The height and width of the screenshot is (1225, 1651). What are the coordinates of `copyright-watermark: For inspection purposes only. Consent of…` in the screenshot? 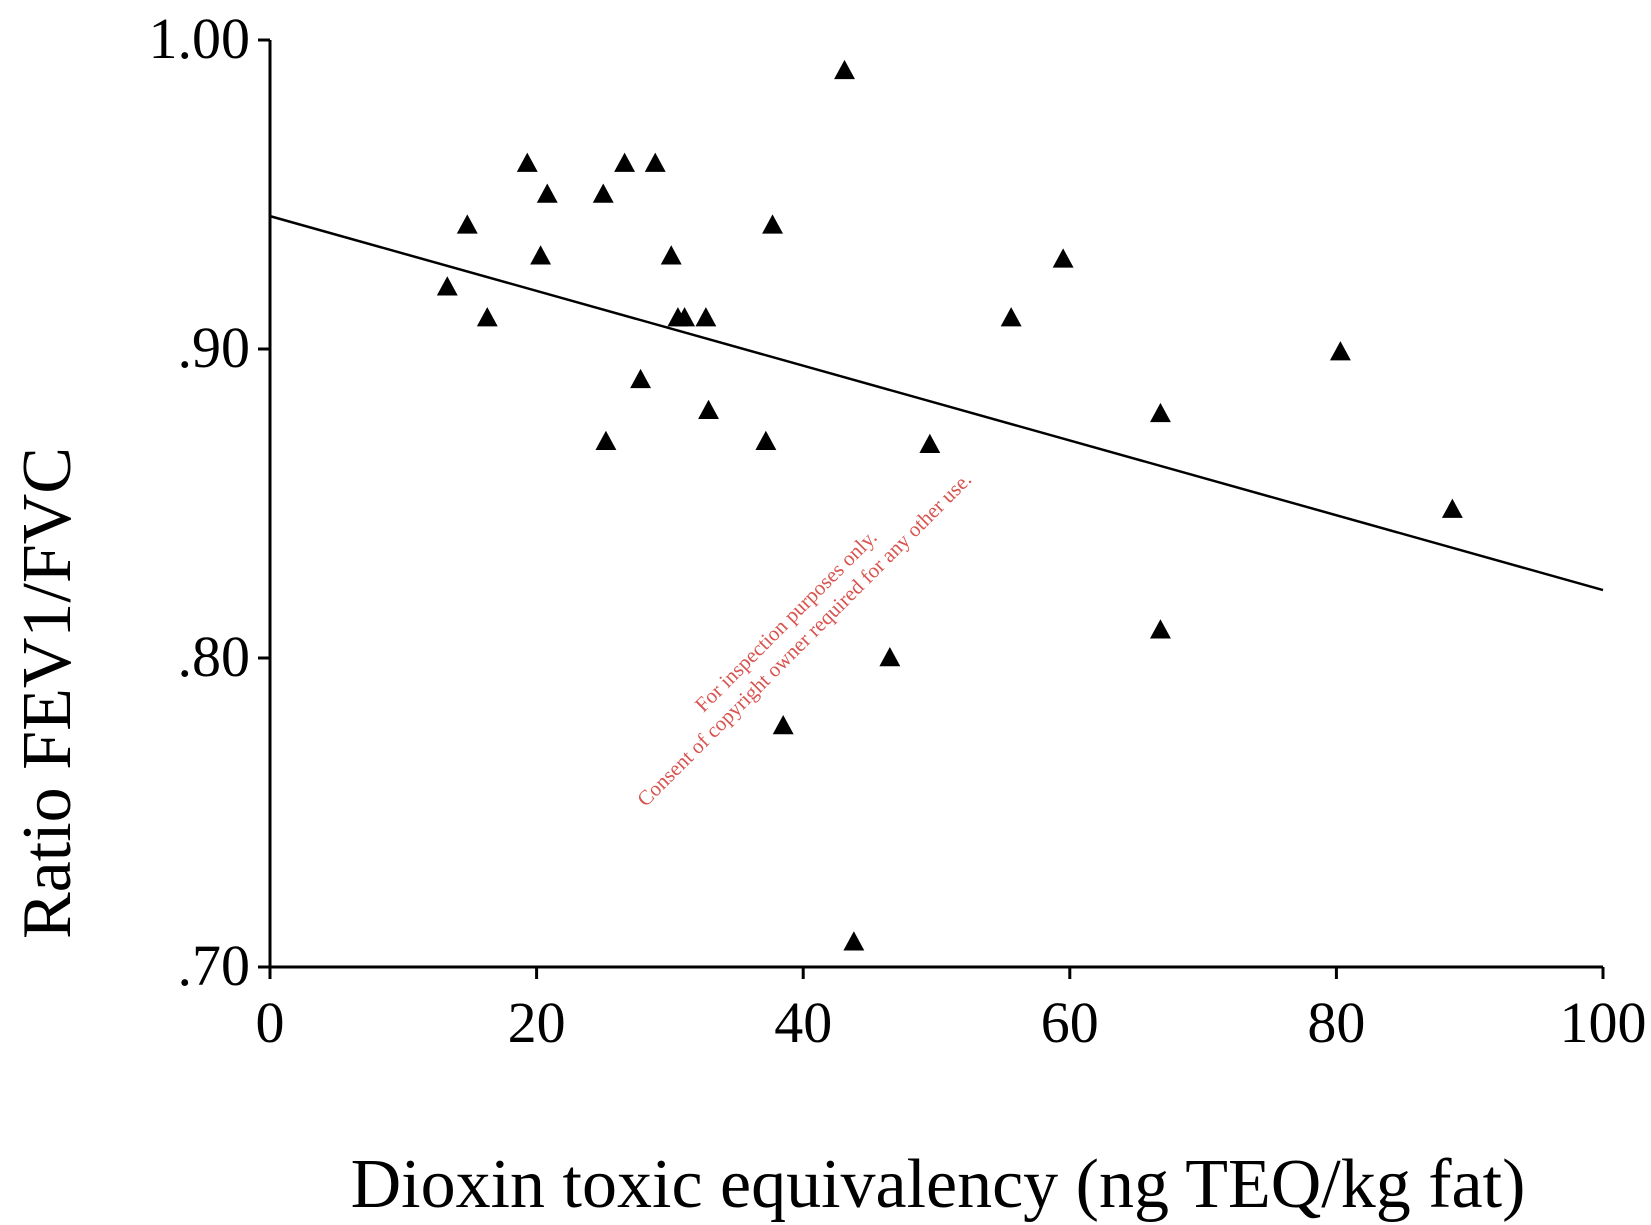 It's located at (804, 639).